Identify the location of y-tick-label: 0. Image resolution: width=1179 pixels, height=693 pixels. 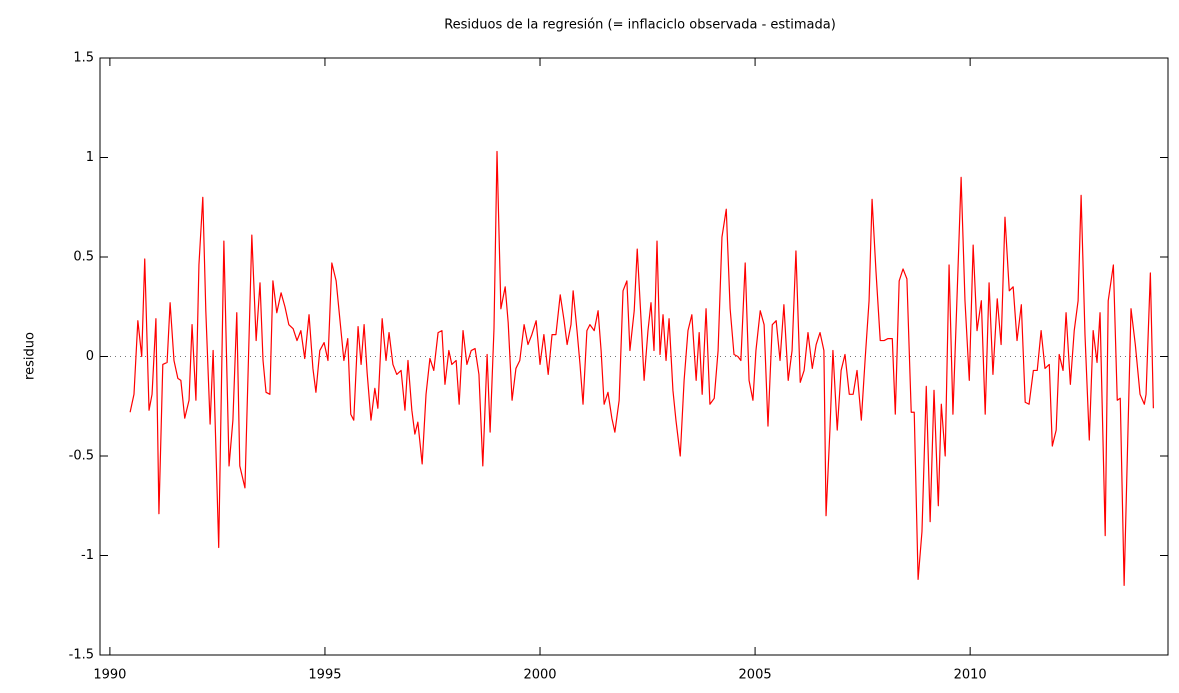
(90, 356).